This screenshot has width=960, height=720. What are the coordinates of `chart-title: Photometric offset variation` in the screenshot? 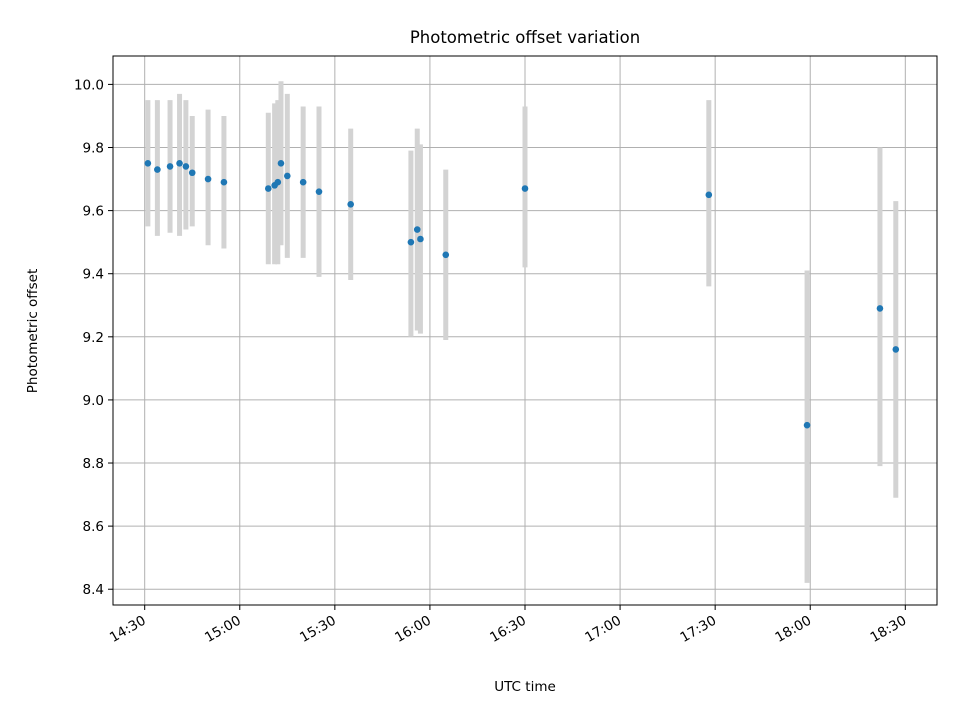 It's located at (525, 37).